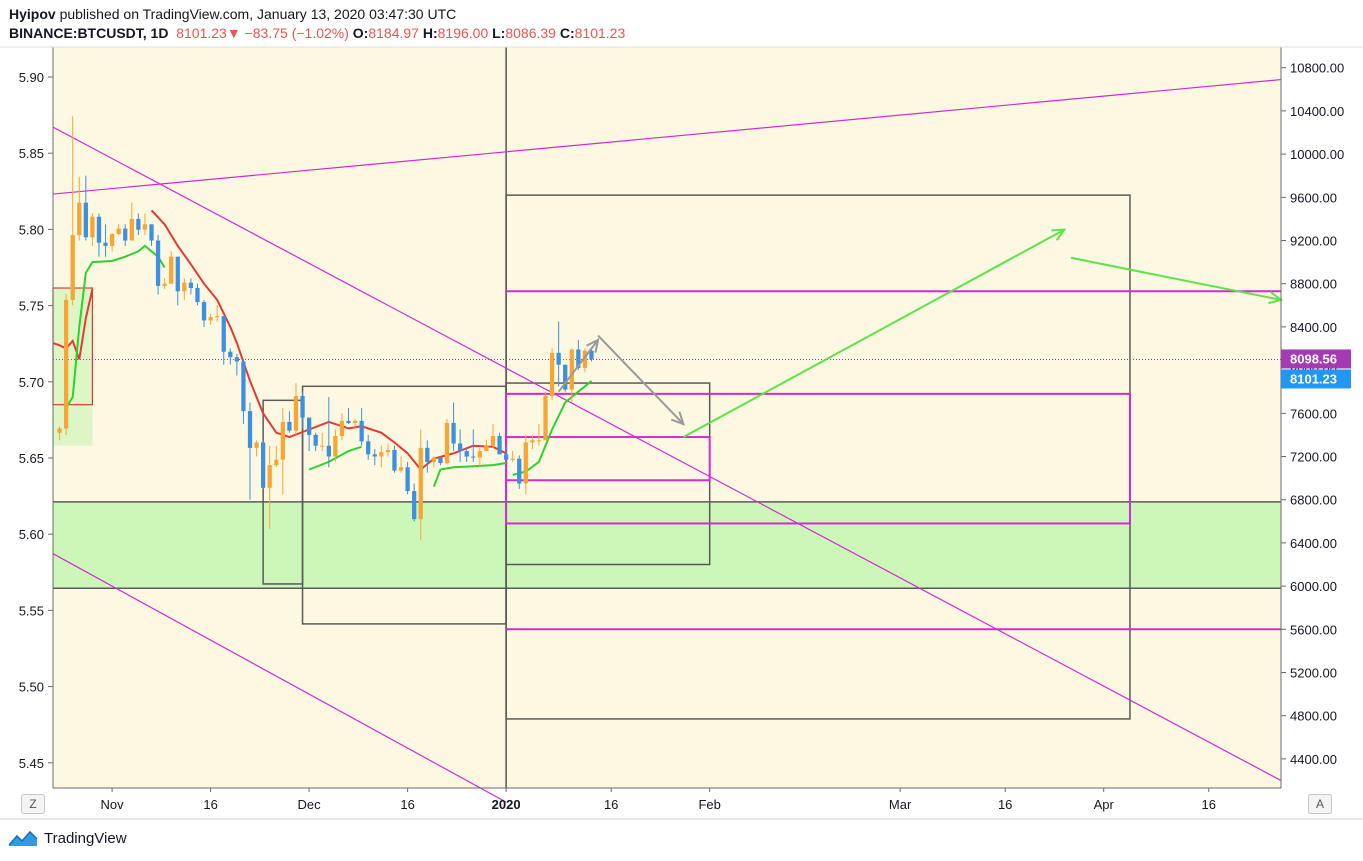 This screenshot has width=1363, height=861. I want to click on time-axis-label: 2020, so click(506, 804).